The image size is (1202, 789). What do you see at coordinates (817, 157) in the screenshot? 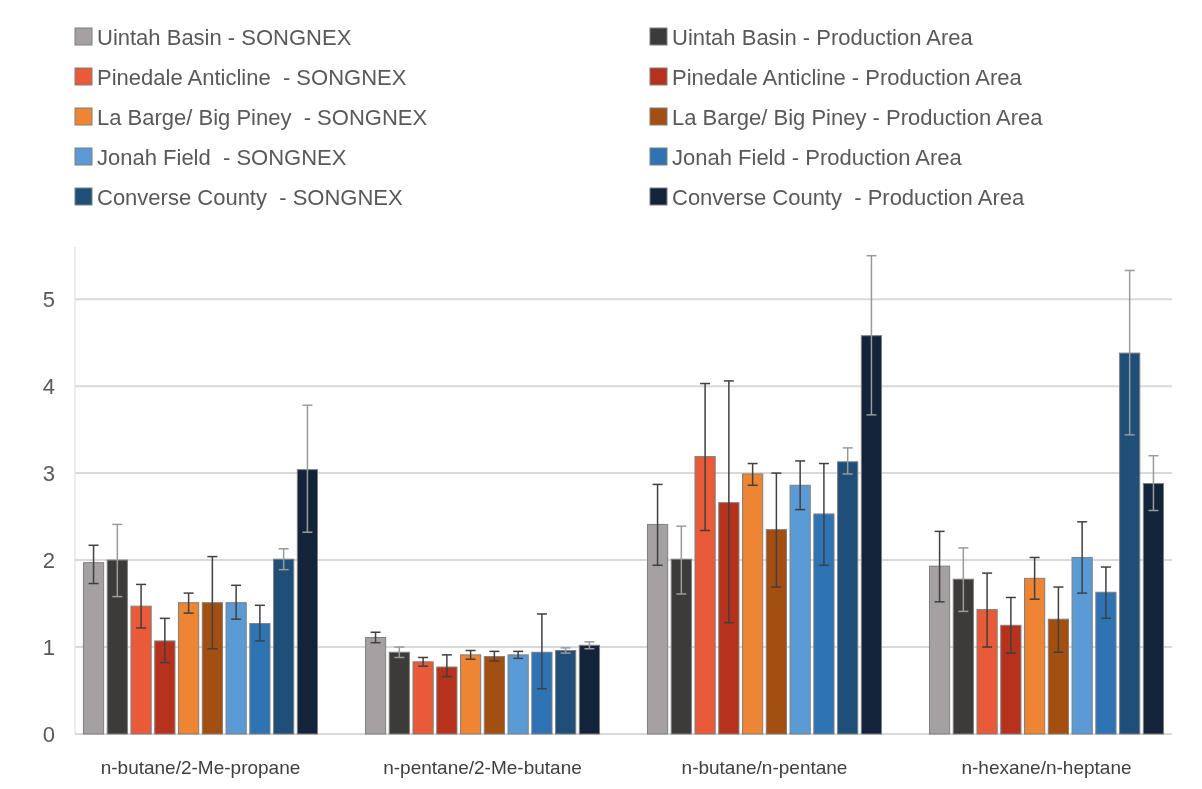
I see `legend-label: Jonah Field - Production Area` at bounding box center [817, 157].